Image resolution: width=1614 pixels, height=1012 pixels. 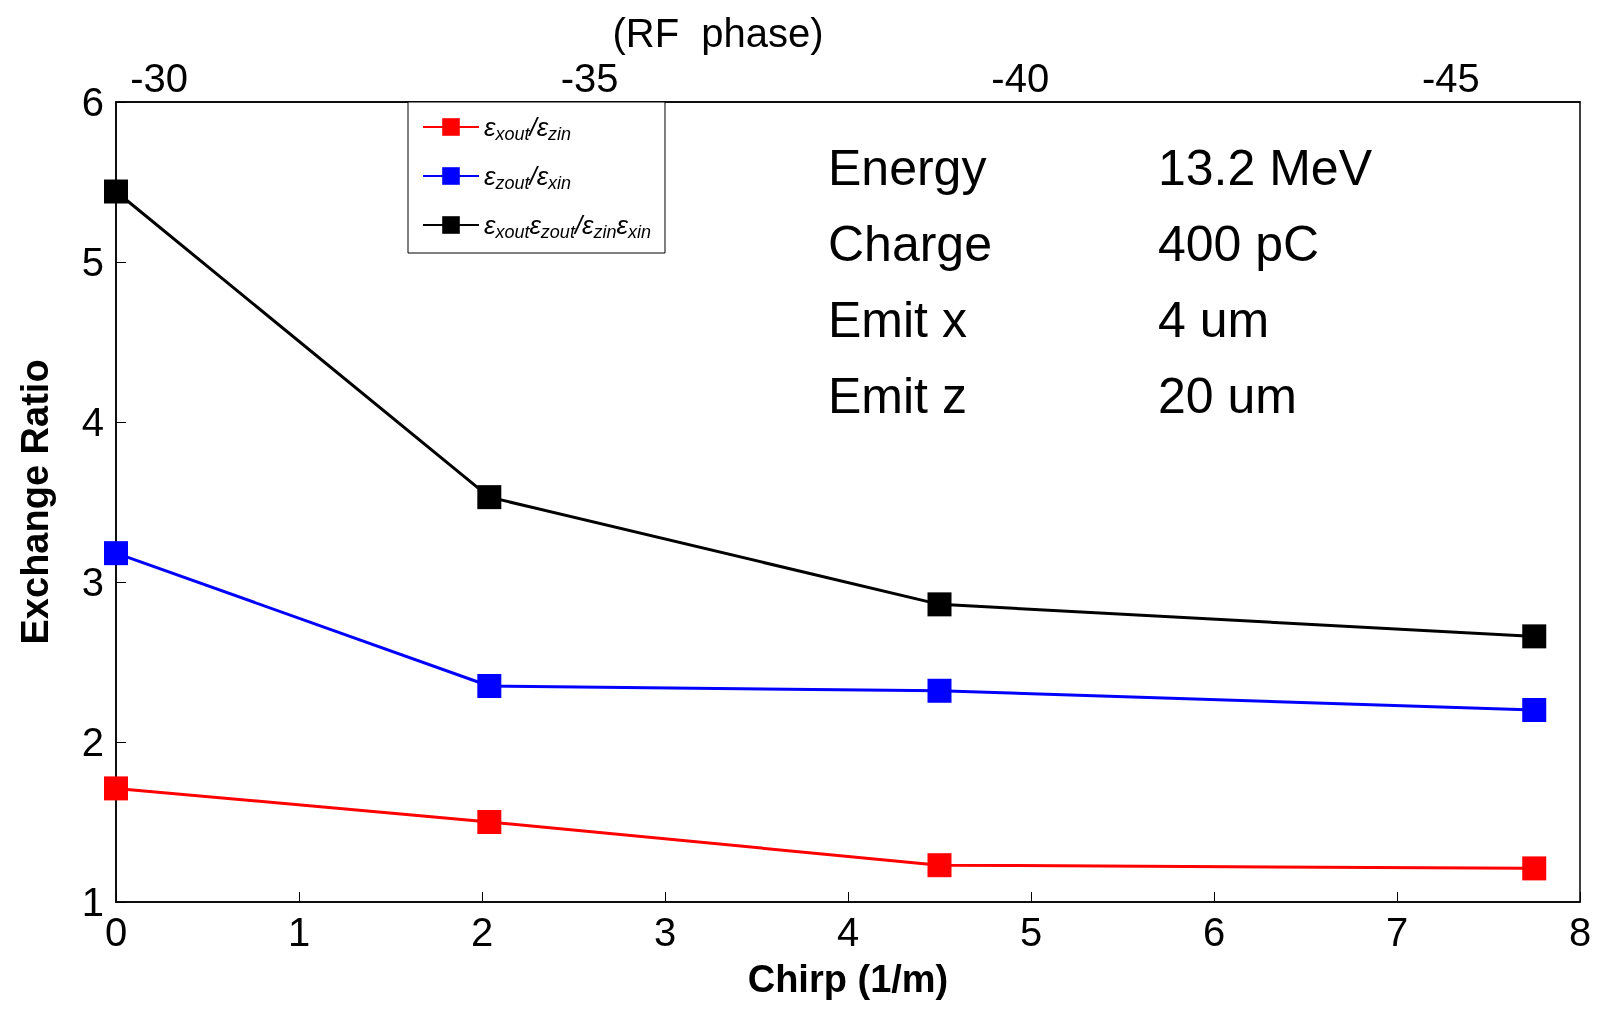 What do you see at coordinates (92, 581) in the screenshot?
I see `y-tick-label: 3` at bounding box center [92, 581].